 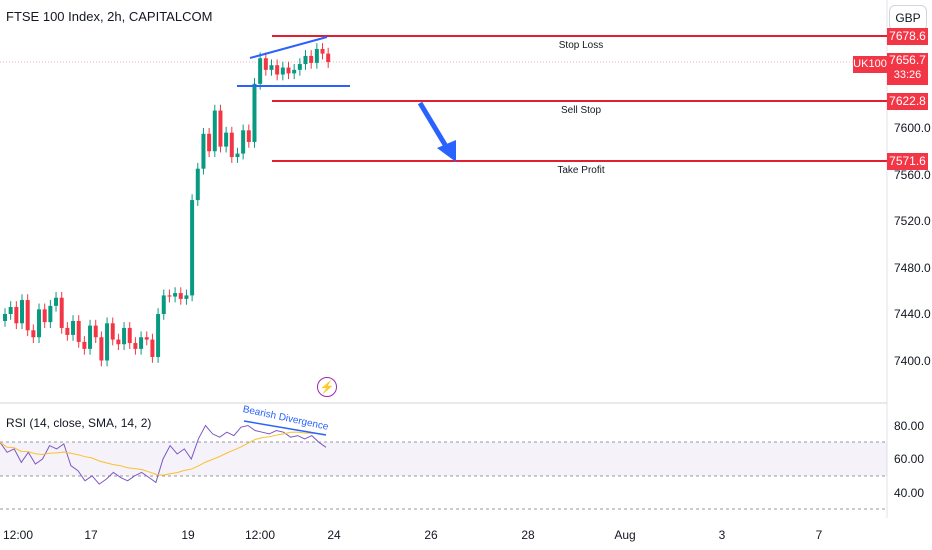 What do you see at coordinates (870, 64) in the screenshot?
I see `symbol-tag: UK100` at bounding box center [870, 64].